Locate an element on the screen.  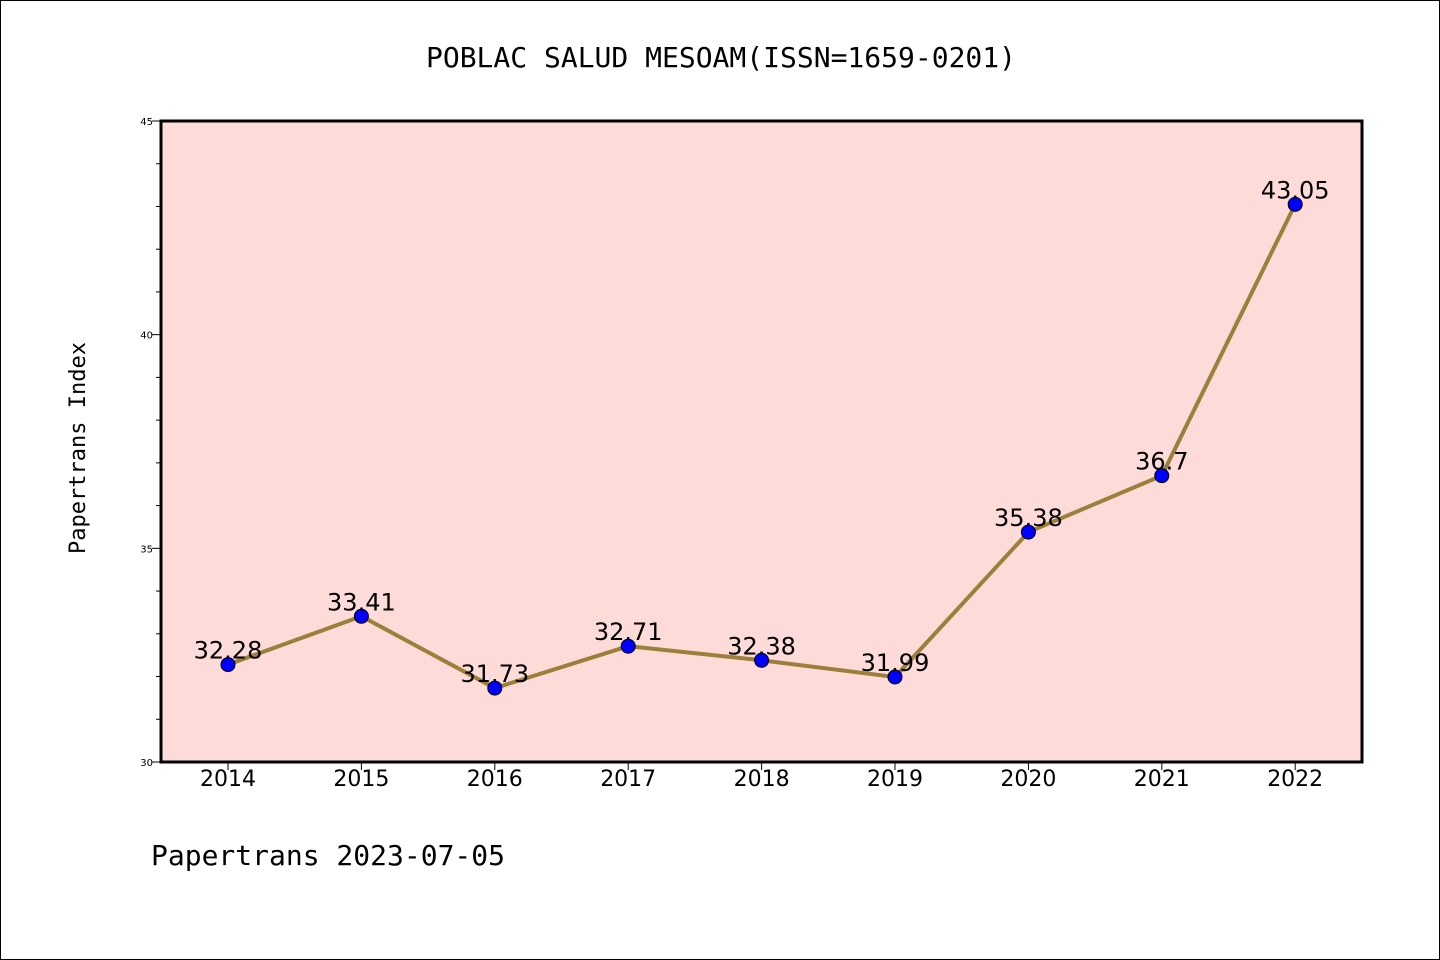
y-tick-label: 45 is located at coordinates (146, 122).